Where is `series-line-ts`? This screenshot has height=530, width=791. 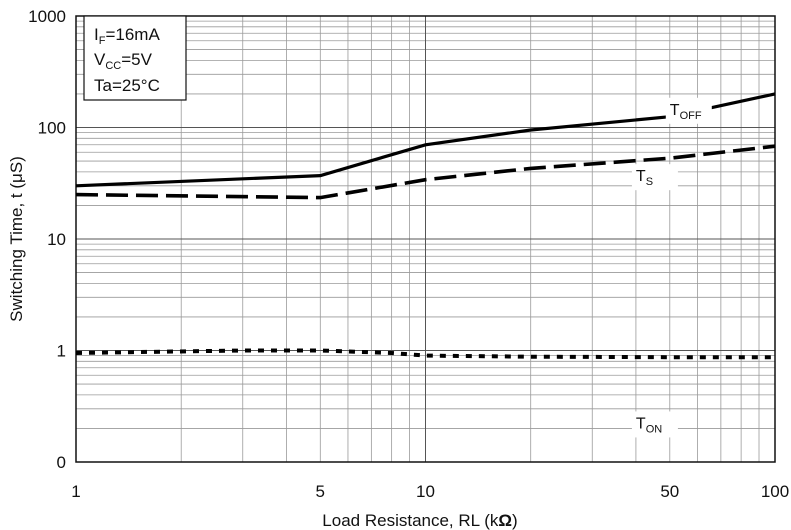
series-line-ts is located at coordinates (425, 172).